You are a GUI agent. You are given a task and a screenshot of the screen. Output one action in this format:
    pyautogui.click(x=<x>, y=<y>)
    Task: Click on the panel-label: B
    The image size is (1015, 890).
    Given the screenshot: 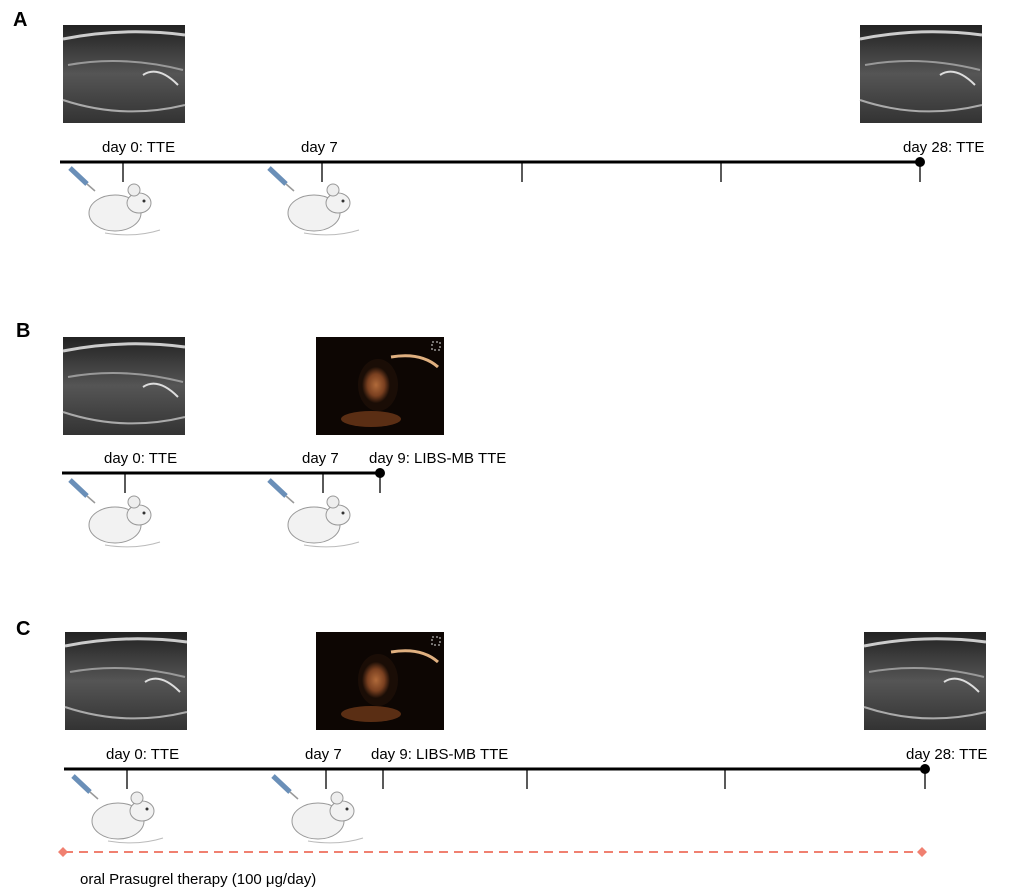 What is the action you would take?
    pyautogui.click(x=23, y=331)
    